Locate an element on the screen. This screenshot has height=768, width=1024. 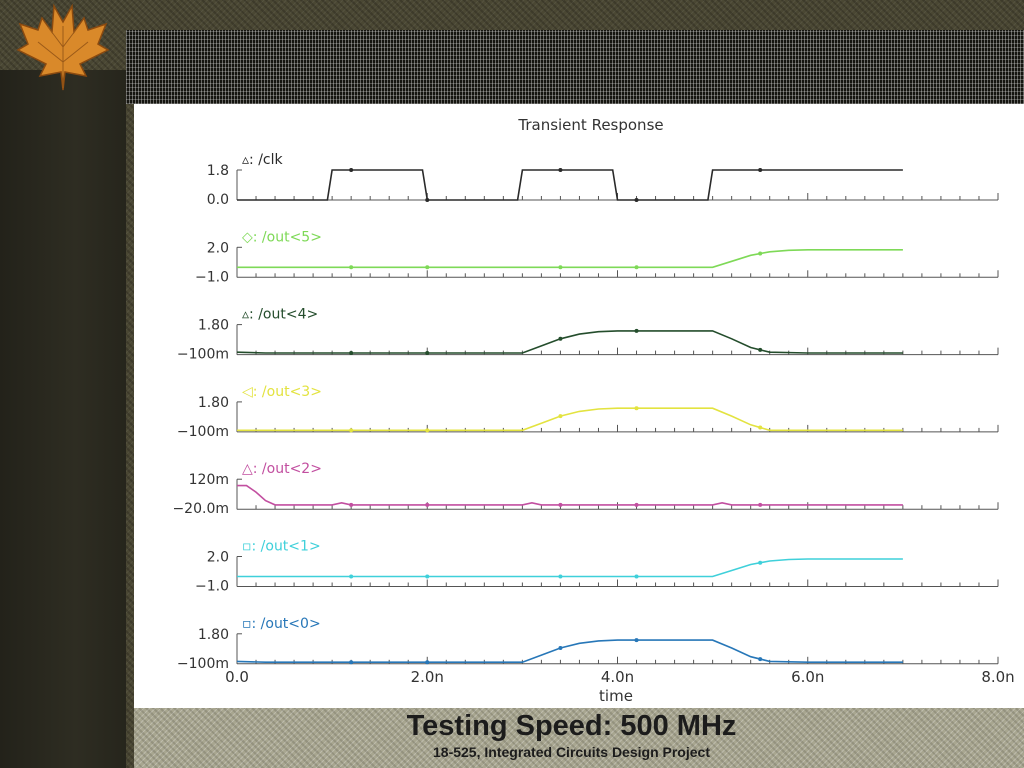
slide-title: Testing Speed: 500 MHz is located at coordinates (571, 726).